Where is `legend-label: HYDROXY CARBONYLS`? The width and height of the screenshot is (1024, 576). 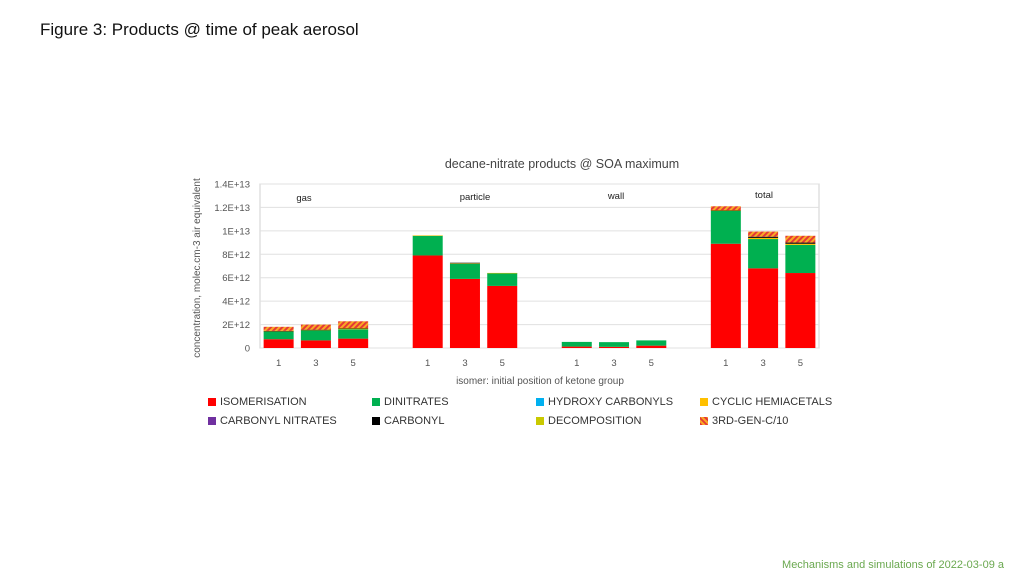 legend-label: HYDROXY CARBONYLS is located at coordinates (611, 402).